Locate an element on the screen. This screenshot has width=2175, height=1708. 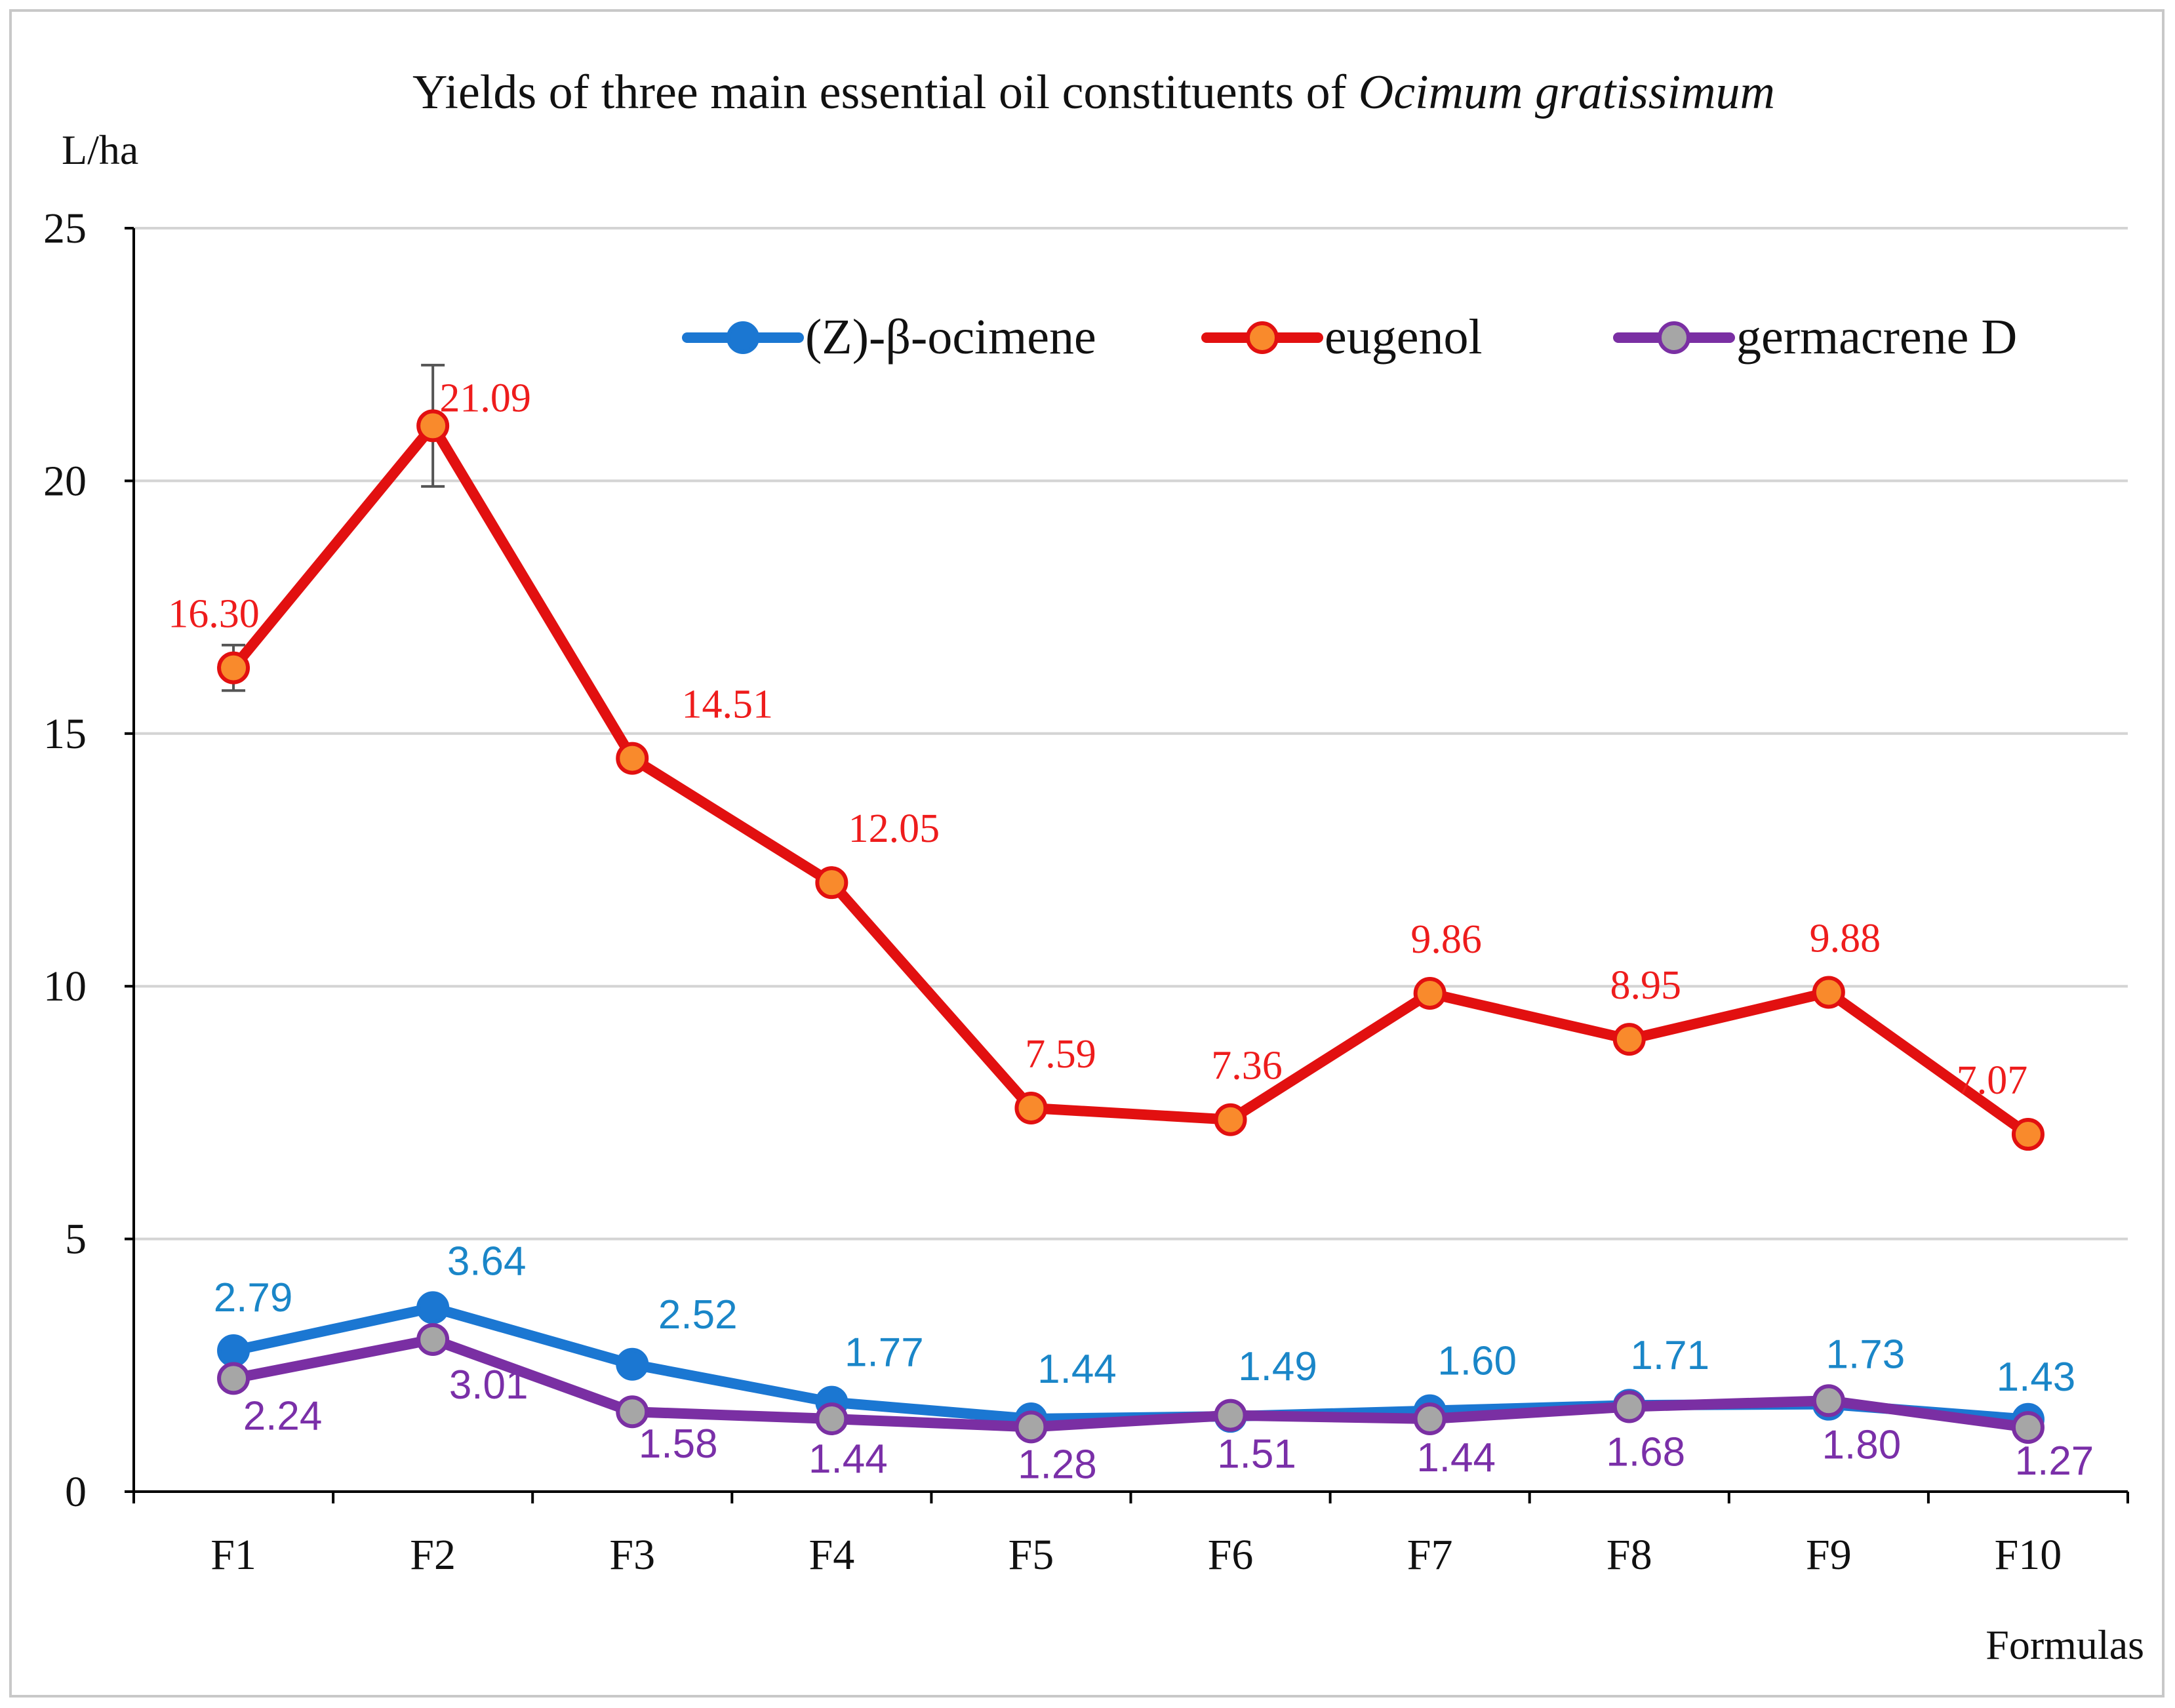
data-label: 21.09 is located at coordinates (485, 398).